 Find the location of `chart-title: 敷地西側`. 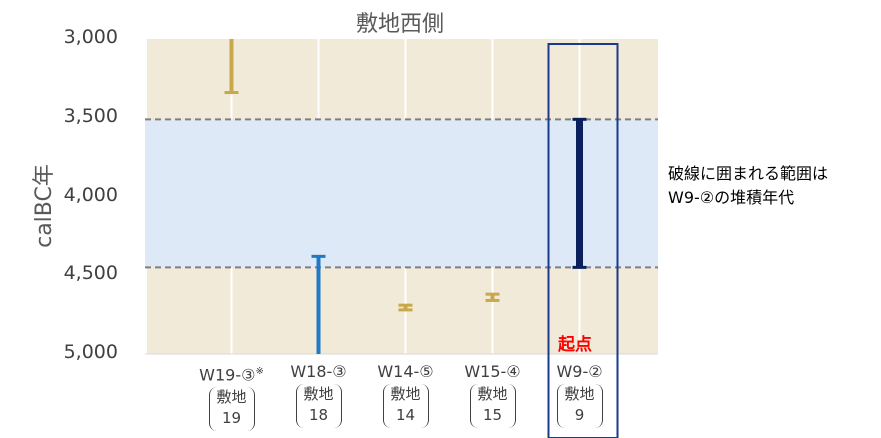

chart-title: 敷地西側 is located at coordinates (399, 24).